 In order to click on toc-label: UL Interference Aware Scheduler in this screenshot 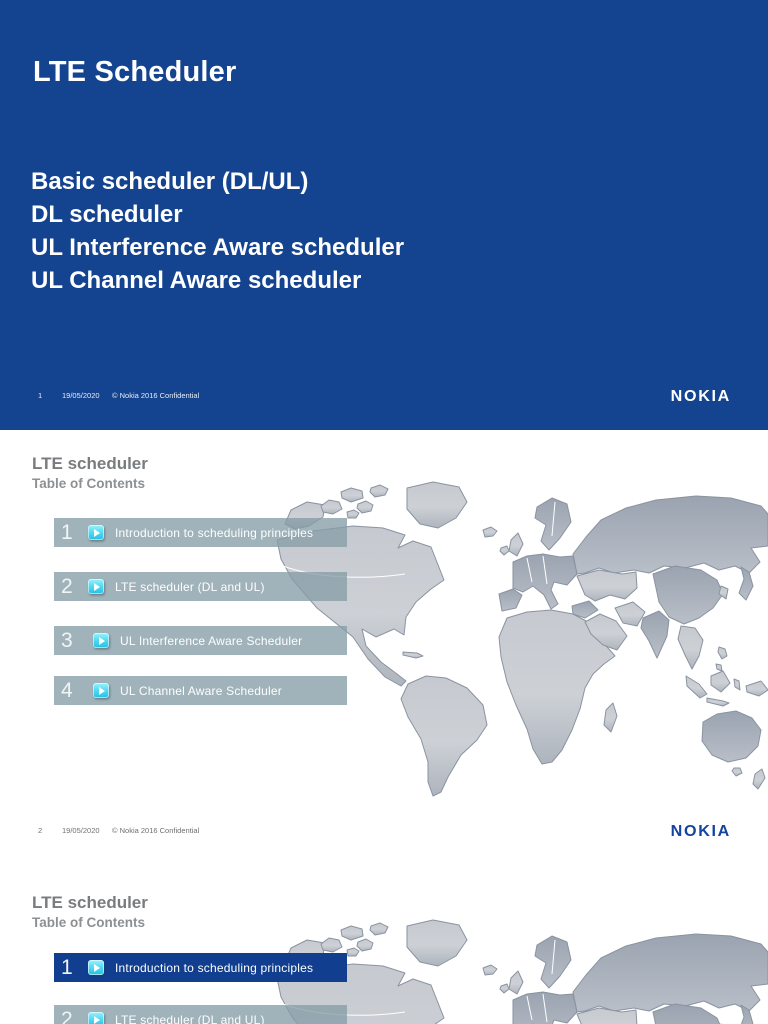, I will do `click(211, 640)`.